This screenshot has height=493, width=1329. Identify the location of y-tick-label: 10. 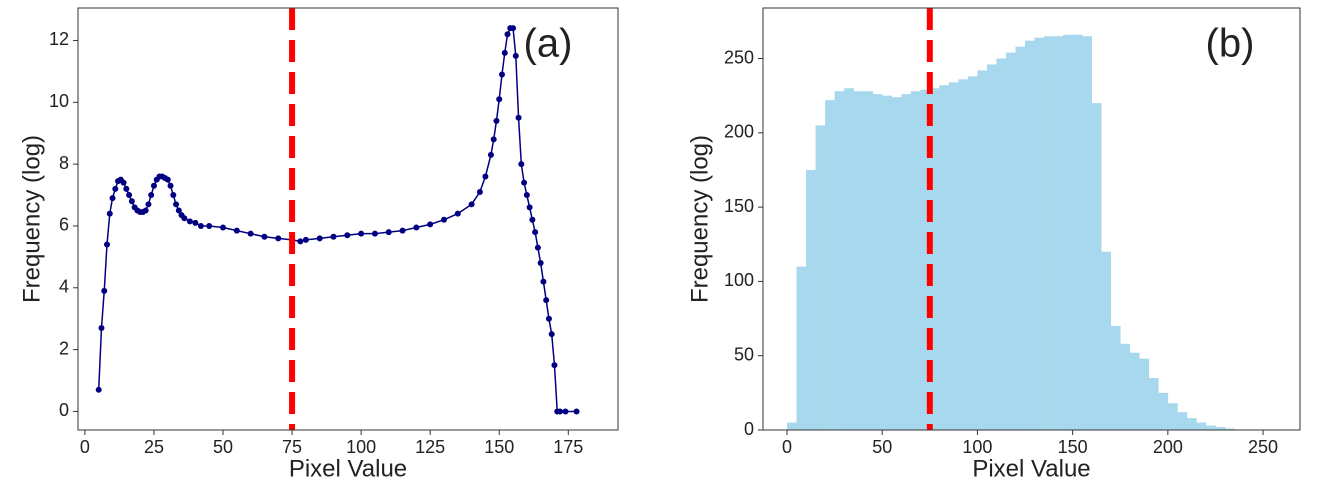
(59, 101).